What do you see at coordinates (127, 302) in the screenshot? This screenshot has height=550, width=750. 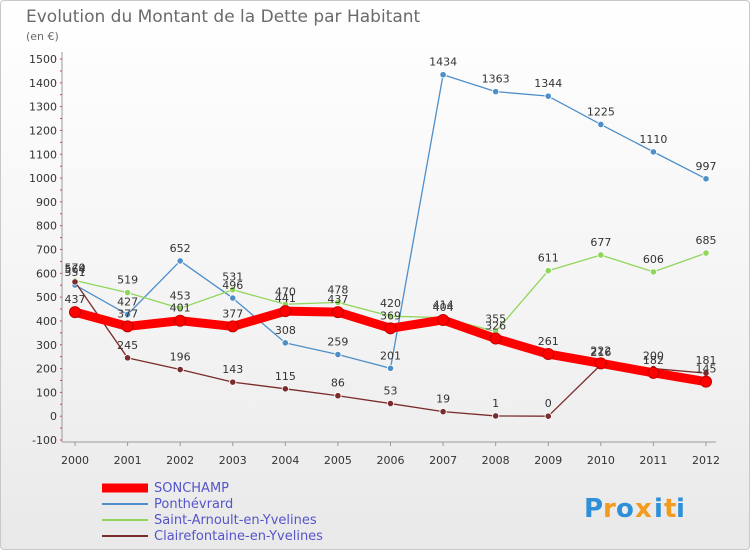 I see `data-label: 427` at bounding box center [127, 302].